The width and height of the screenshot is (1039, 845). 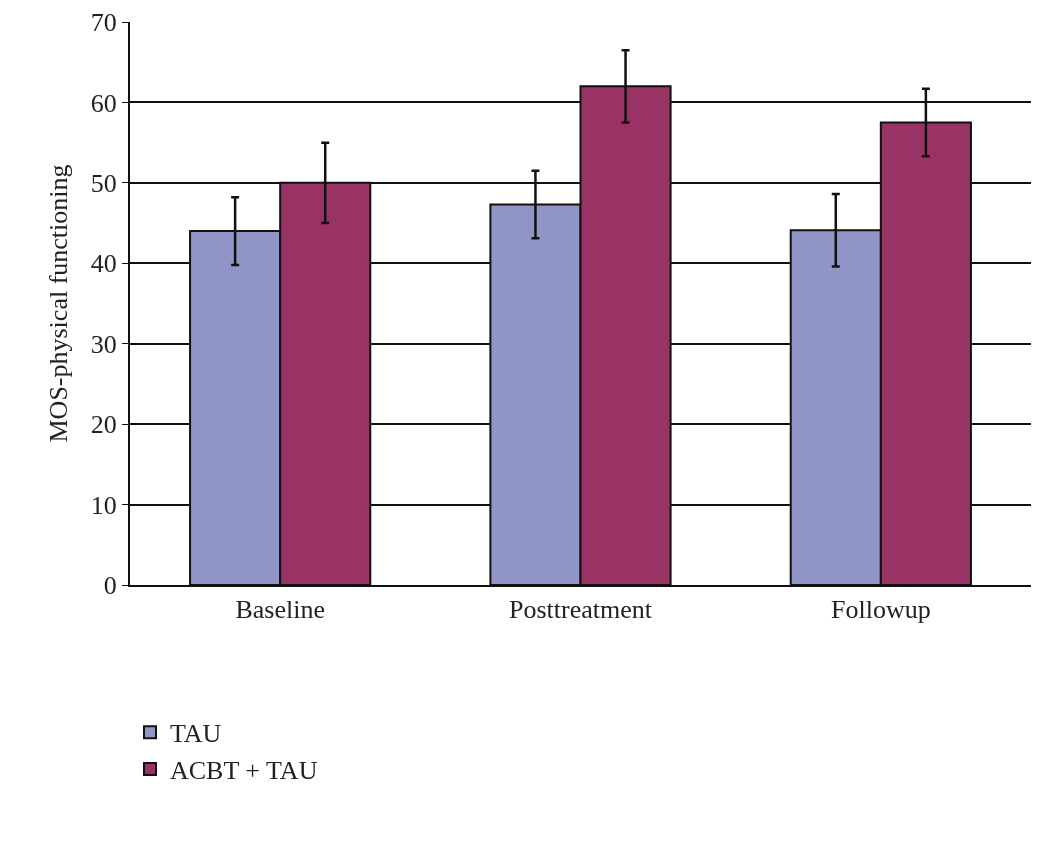 What do you see at coordinates (103, 425) in the screenshot?
I see `y-tick-label: 20` at bounding box center [103, 425].